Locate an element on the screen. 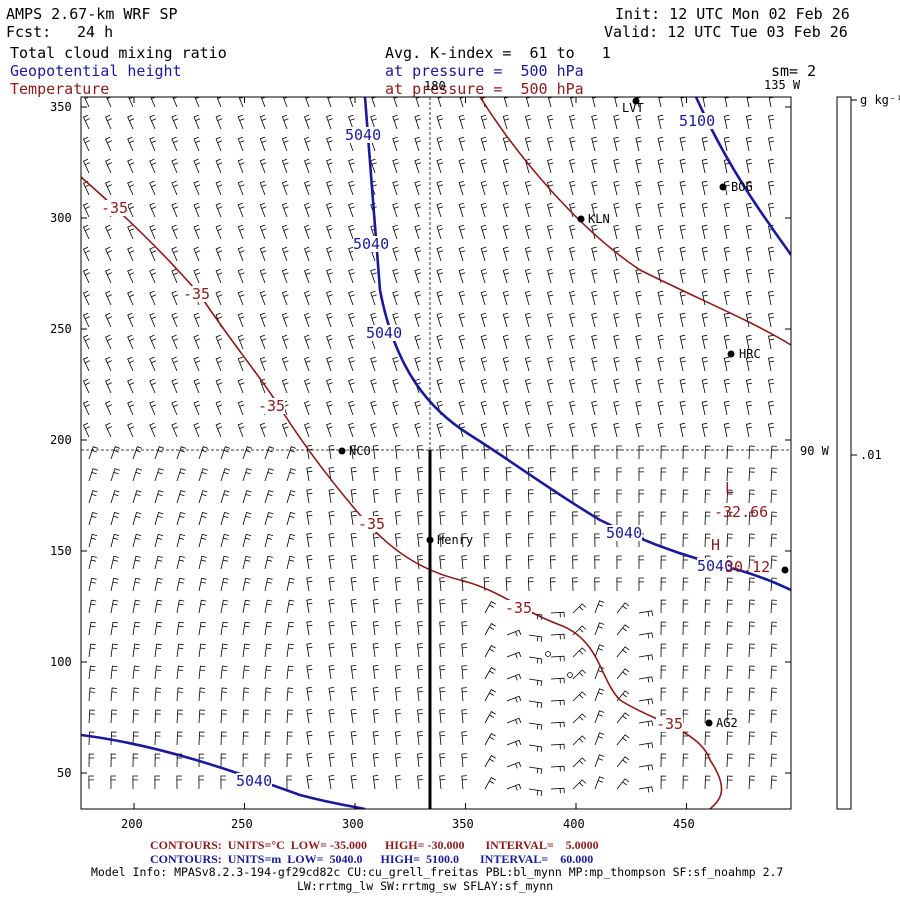 The image size is (900, 900). low-marker: L is located at coordinates (730, 488).